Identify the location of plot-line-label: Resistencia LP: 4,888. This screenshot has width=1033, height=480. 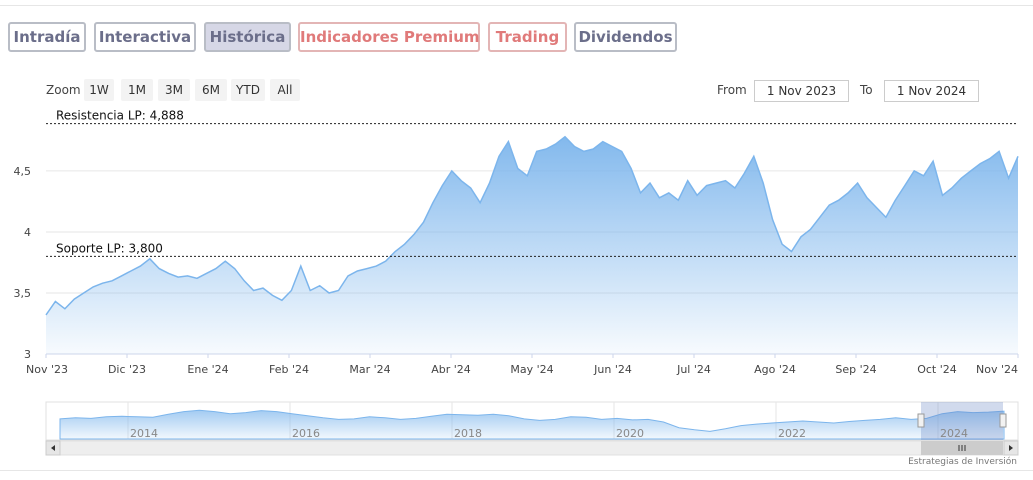
(120, 116).